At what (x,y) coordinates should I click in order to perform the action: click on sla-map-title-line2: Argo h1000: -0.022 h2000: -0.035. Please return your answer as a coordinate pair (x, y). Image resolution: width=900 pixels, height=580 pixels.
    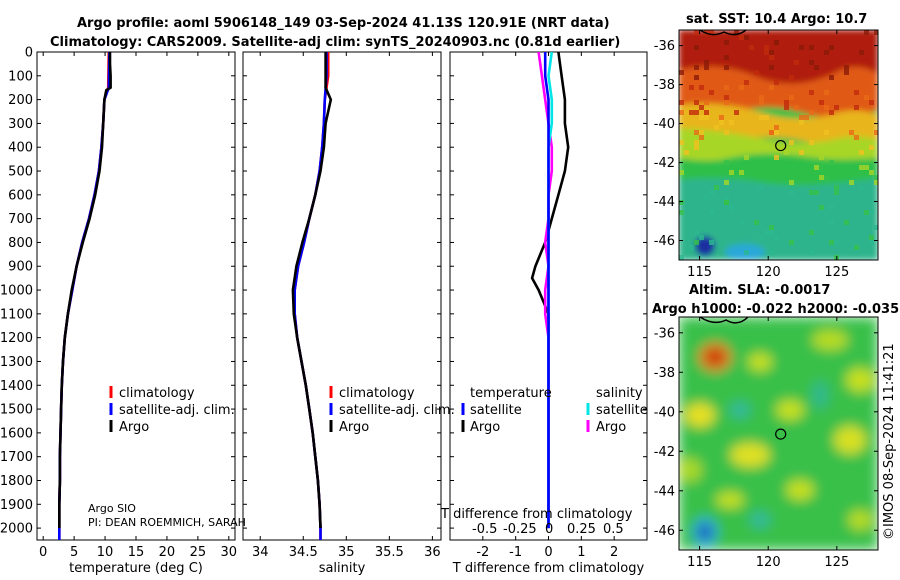
    Looking at the image, I should click on (775, 309).